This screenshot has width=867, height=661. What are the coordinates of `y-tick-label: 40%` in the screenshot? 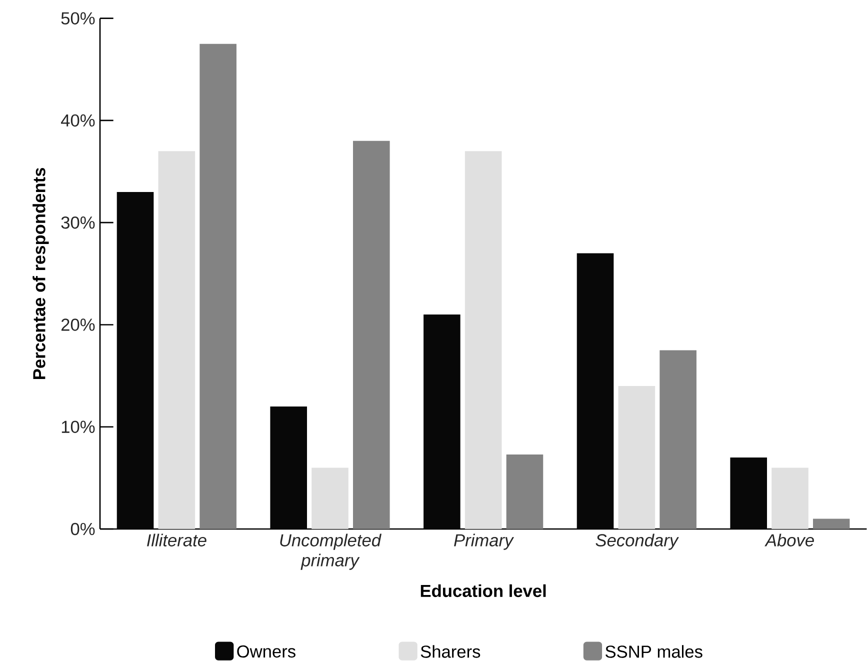 It's located at (77, 120).